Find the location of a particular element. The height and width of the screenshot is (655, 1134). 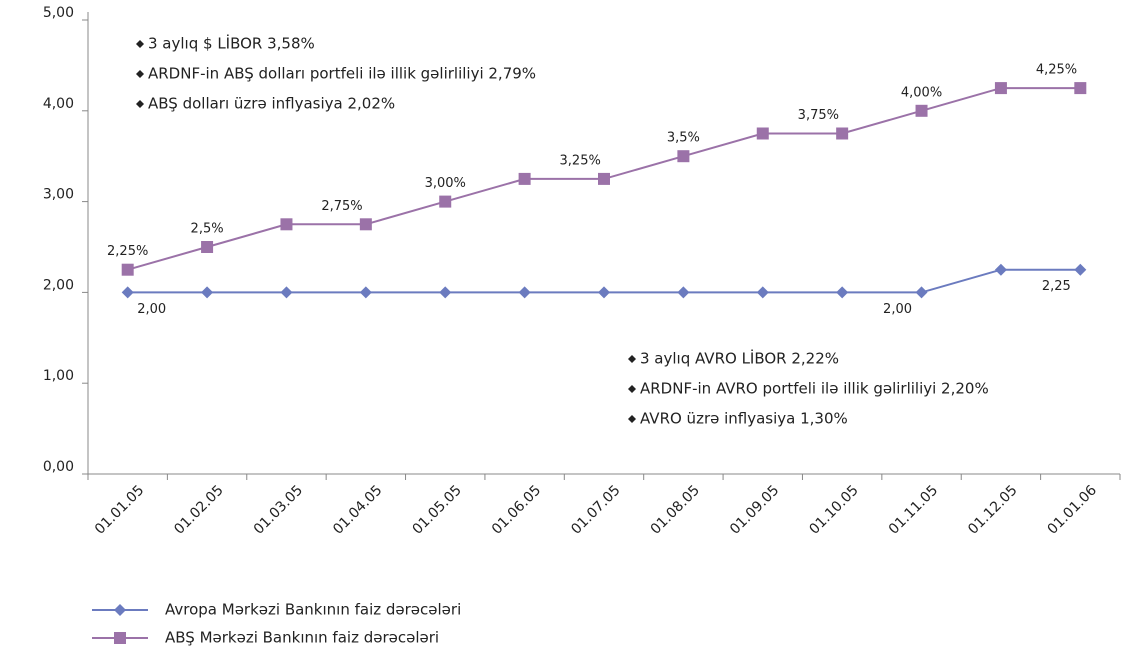

x-tick-label: 01.09.05 is located at coordinates (754, 509).